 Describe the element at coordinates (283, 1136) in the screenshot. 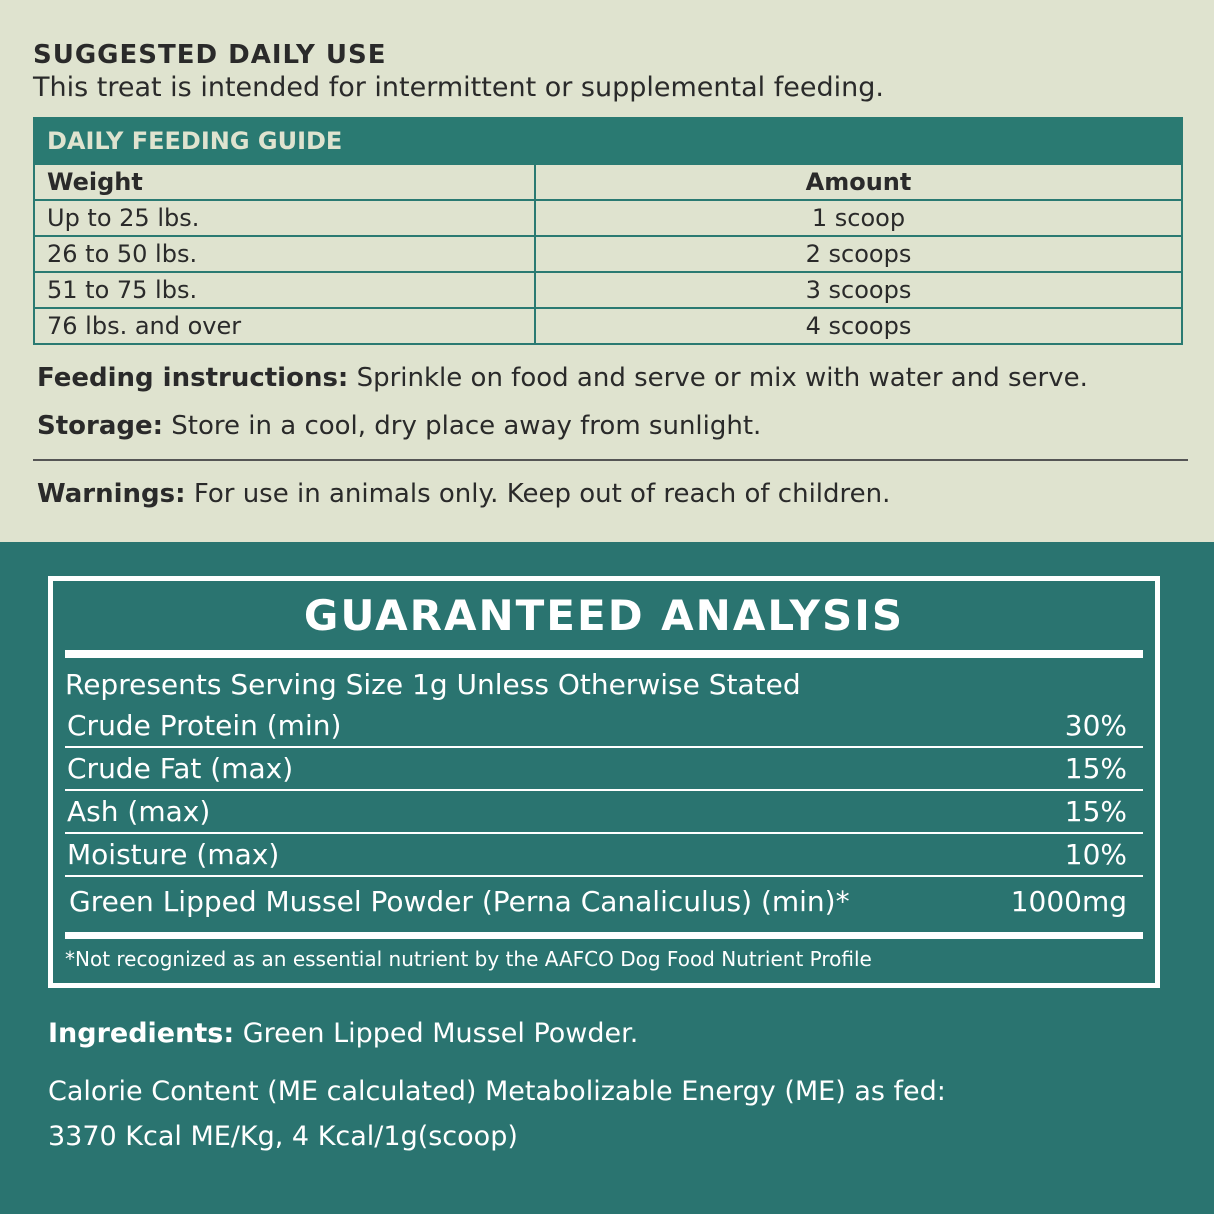

I see `calorie-1: 3370 Kcal ME/Kg, 4 Kcal/1g(scoop)` at that location.